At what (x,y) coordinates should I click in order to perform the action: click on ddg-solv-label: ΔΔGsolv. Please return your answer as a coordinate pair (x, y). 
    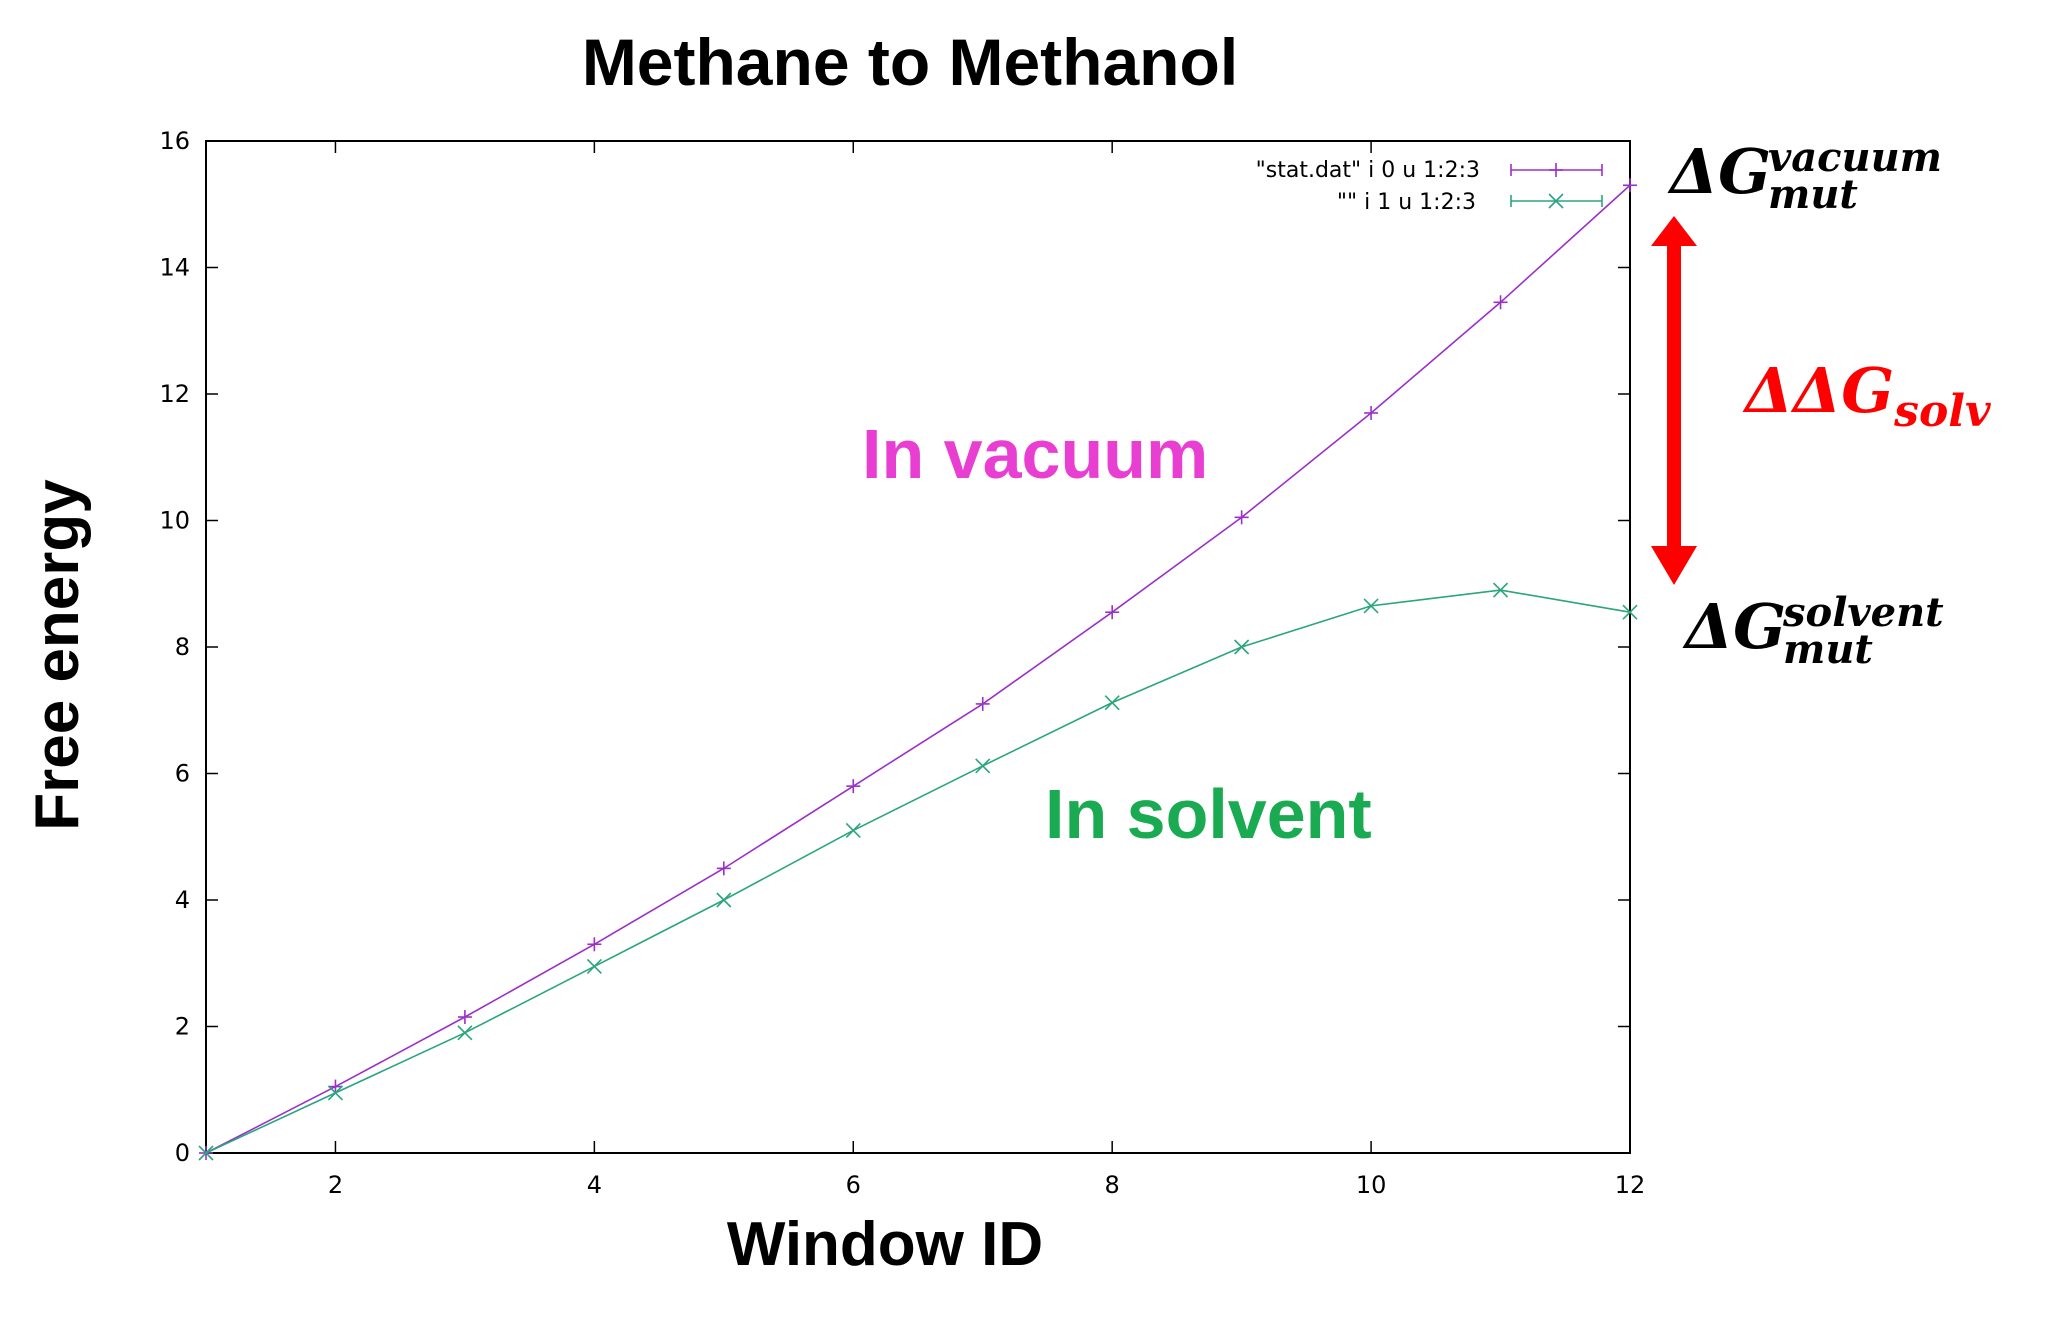
    Looking at the image, I should click on (1866, 395).